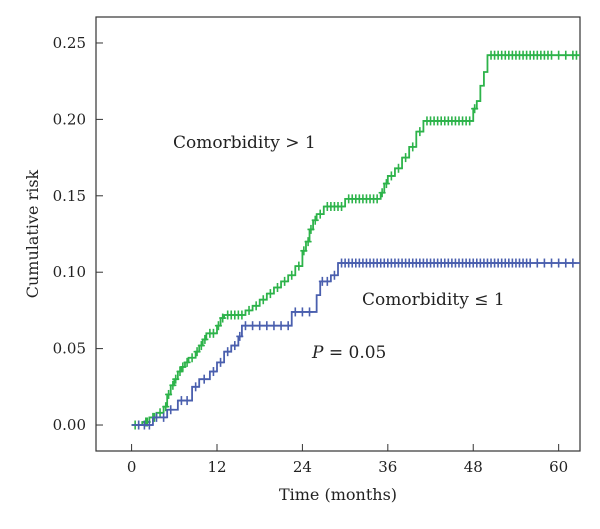 This screenshot has height=529, width=600. I want to click on y-axis-title: Cumulative risk, so click(32, 233).